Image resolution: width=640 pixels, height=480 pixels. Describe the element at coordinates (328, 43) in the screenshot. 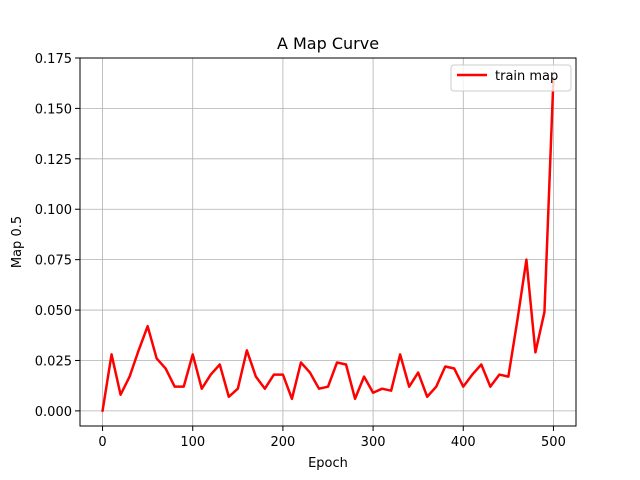

I see `chart-title: A Map Curve` at that location.